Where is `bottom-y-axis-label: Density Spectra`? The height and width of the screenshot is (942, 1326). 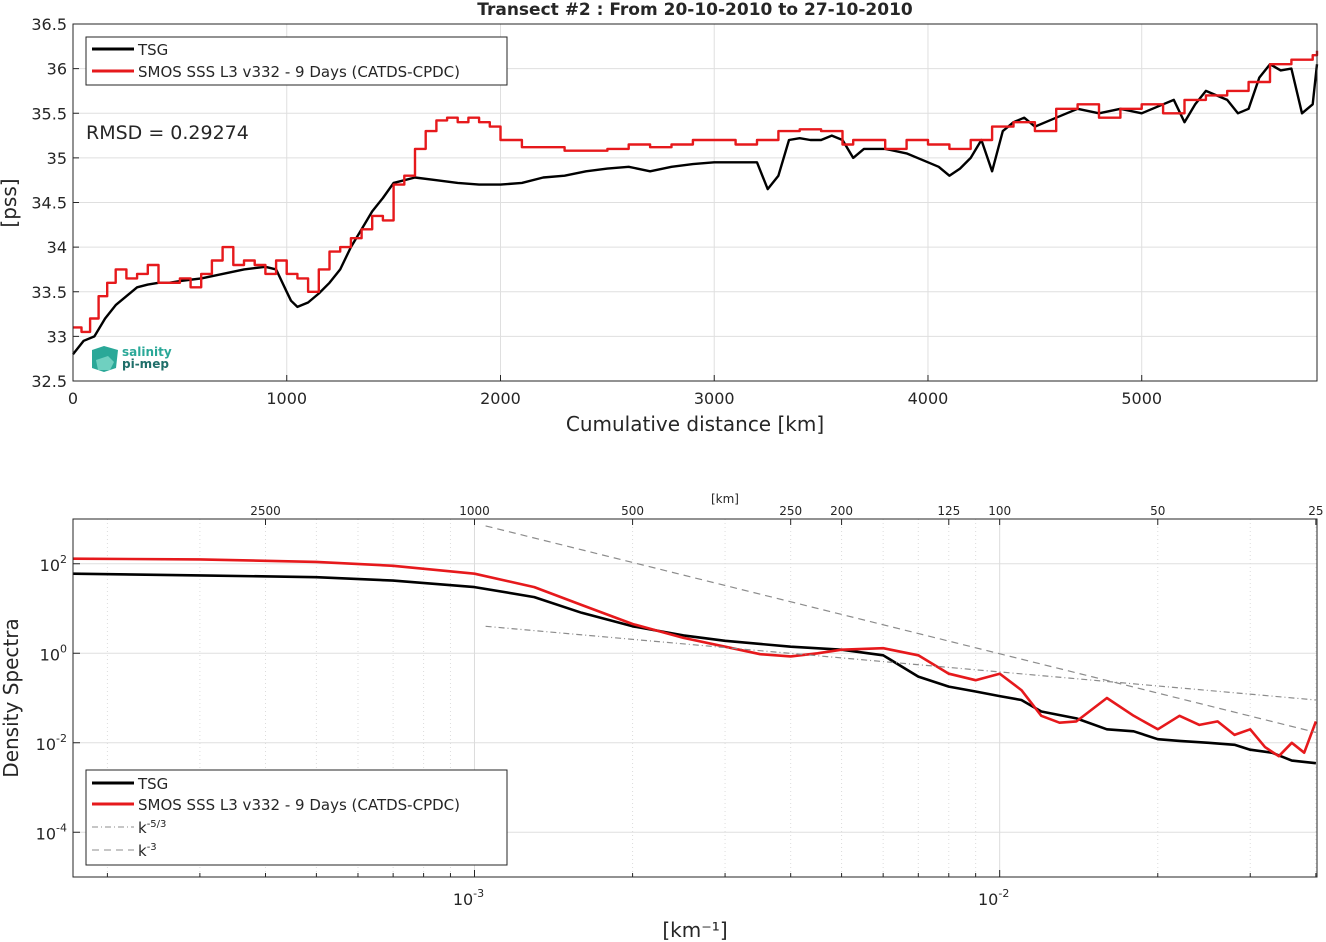
bottom-y-axis-label: Density Spectra is located at coordinates (11, 697).